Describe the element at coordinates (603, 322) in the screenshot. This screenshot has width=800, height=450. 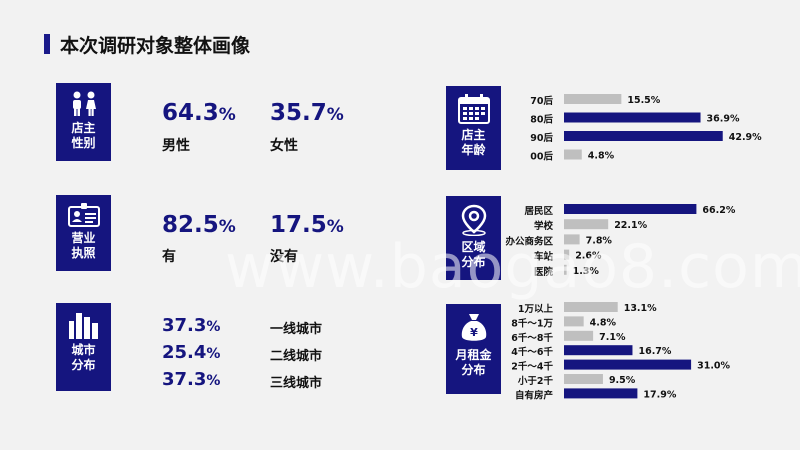
I see `rent-value-label: 4.8%` at that location.